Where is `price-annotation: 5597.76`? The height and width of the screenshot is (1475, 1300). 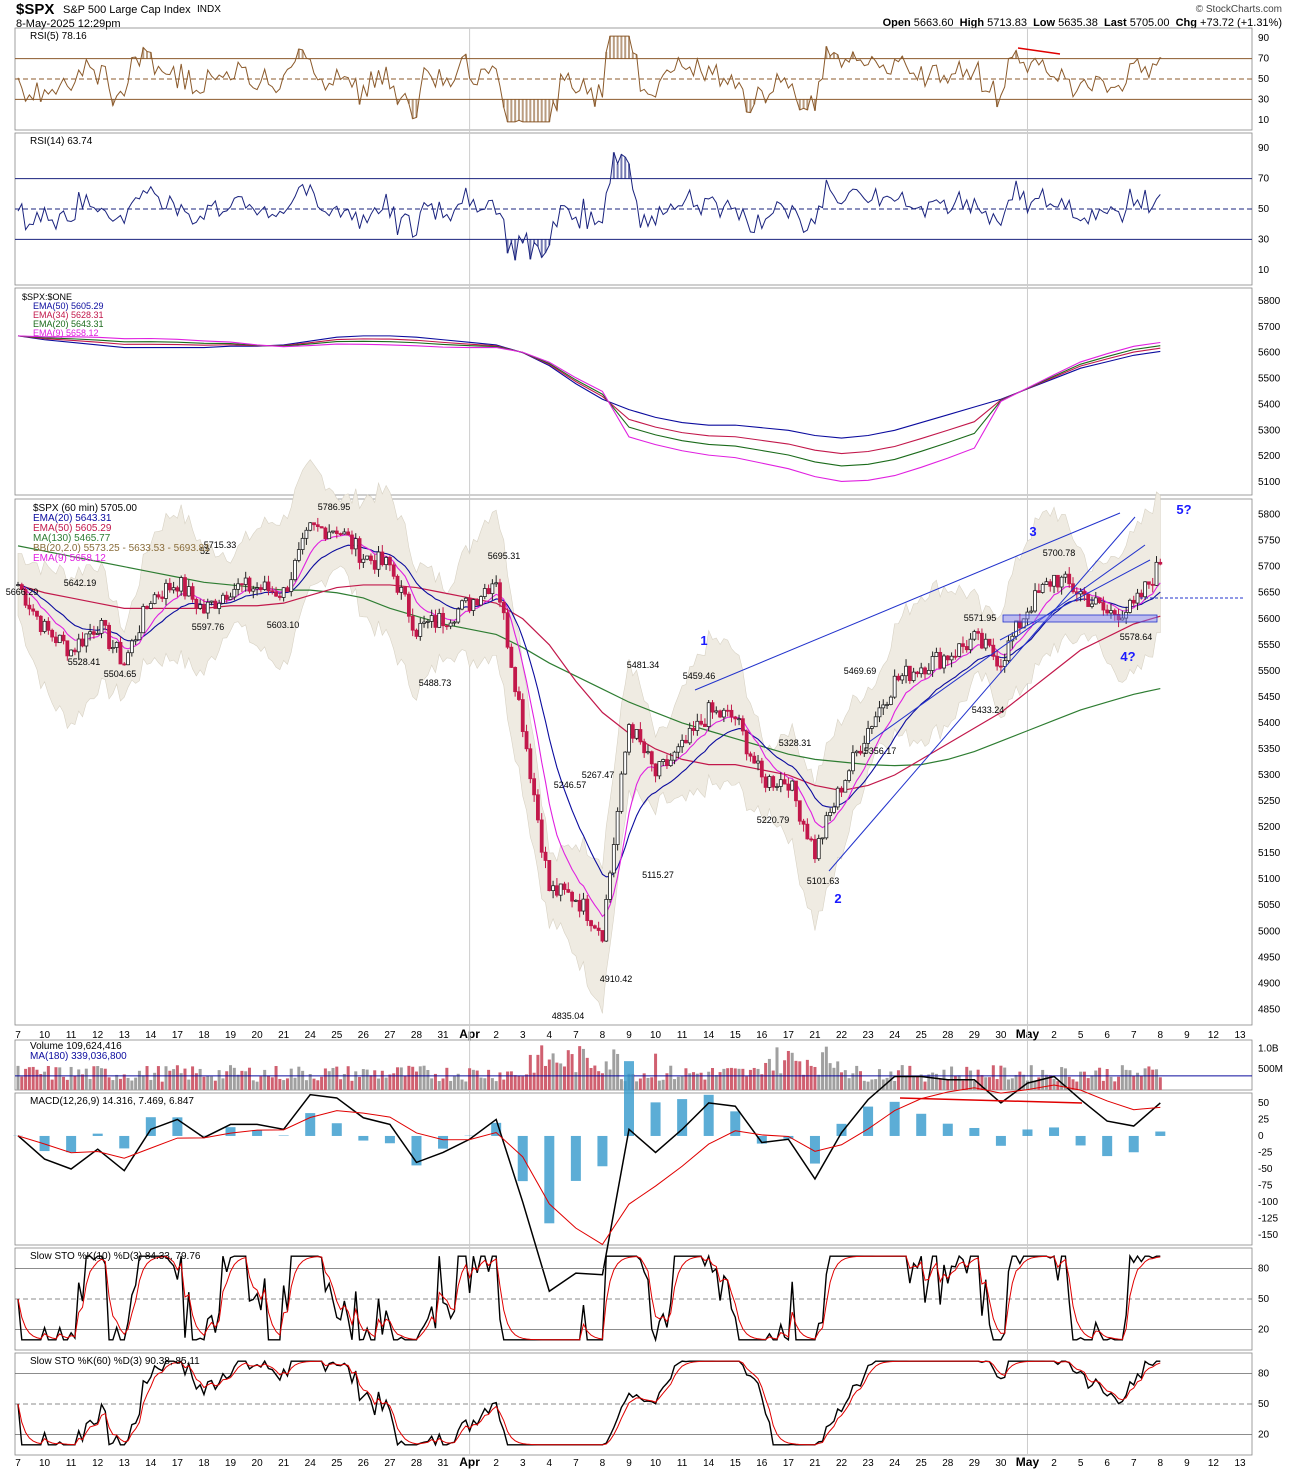
price-annotation: 5597.76 is located at coordinates (208, 627).